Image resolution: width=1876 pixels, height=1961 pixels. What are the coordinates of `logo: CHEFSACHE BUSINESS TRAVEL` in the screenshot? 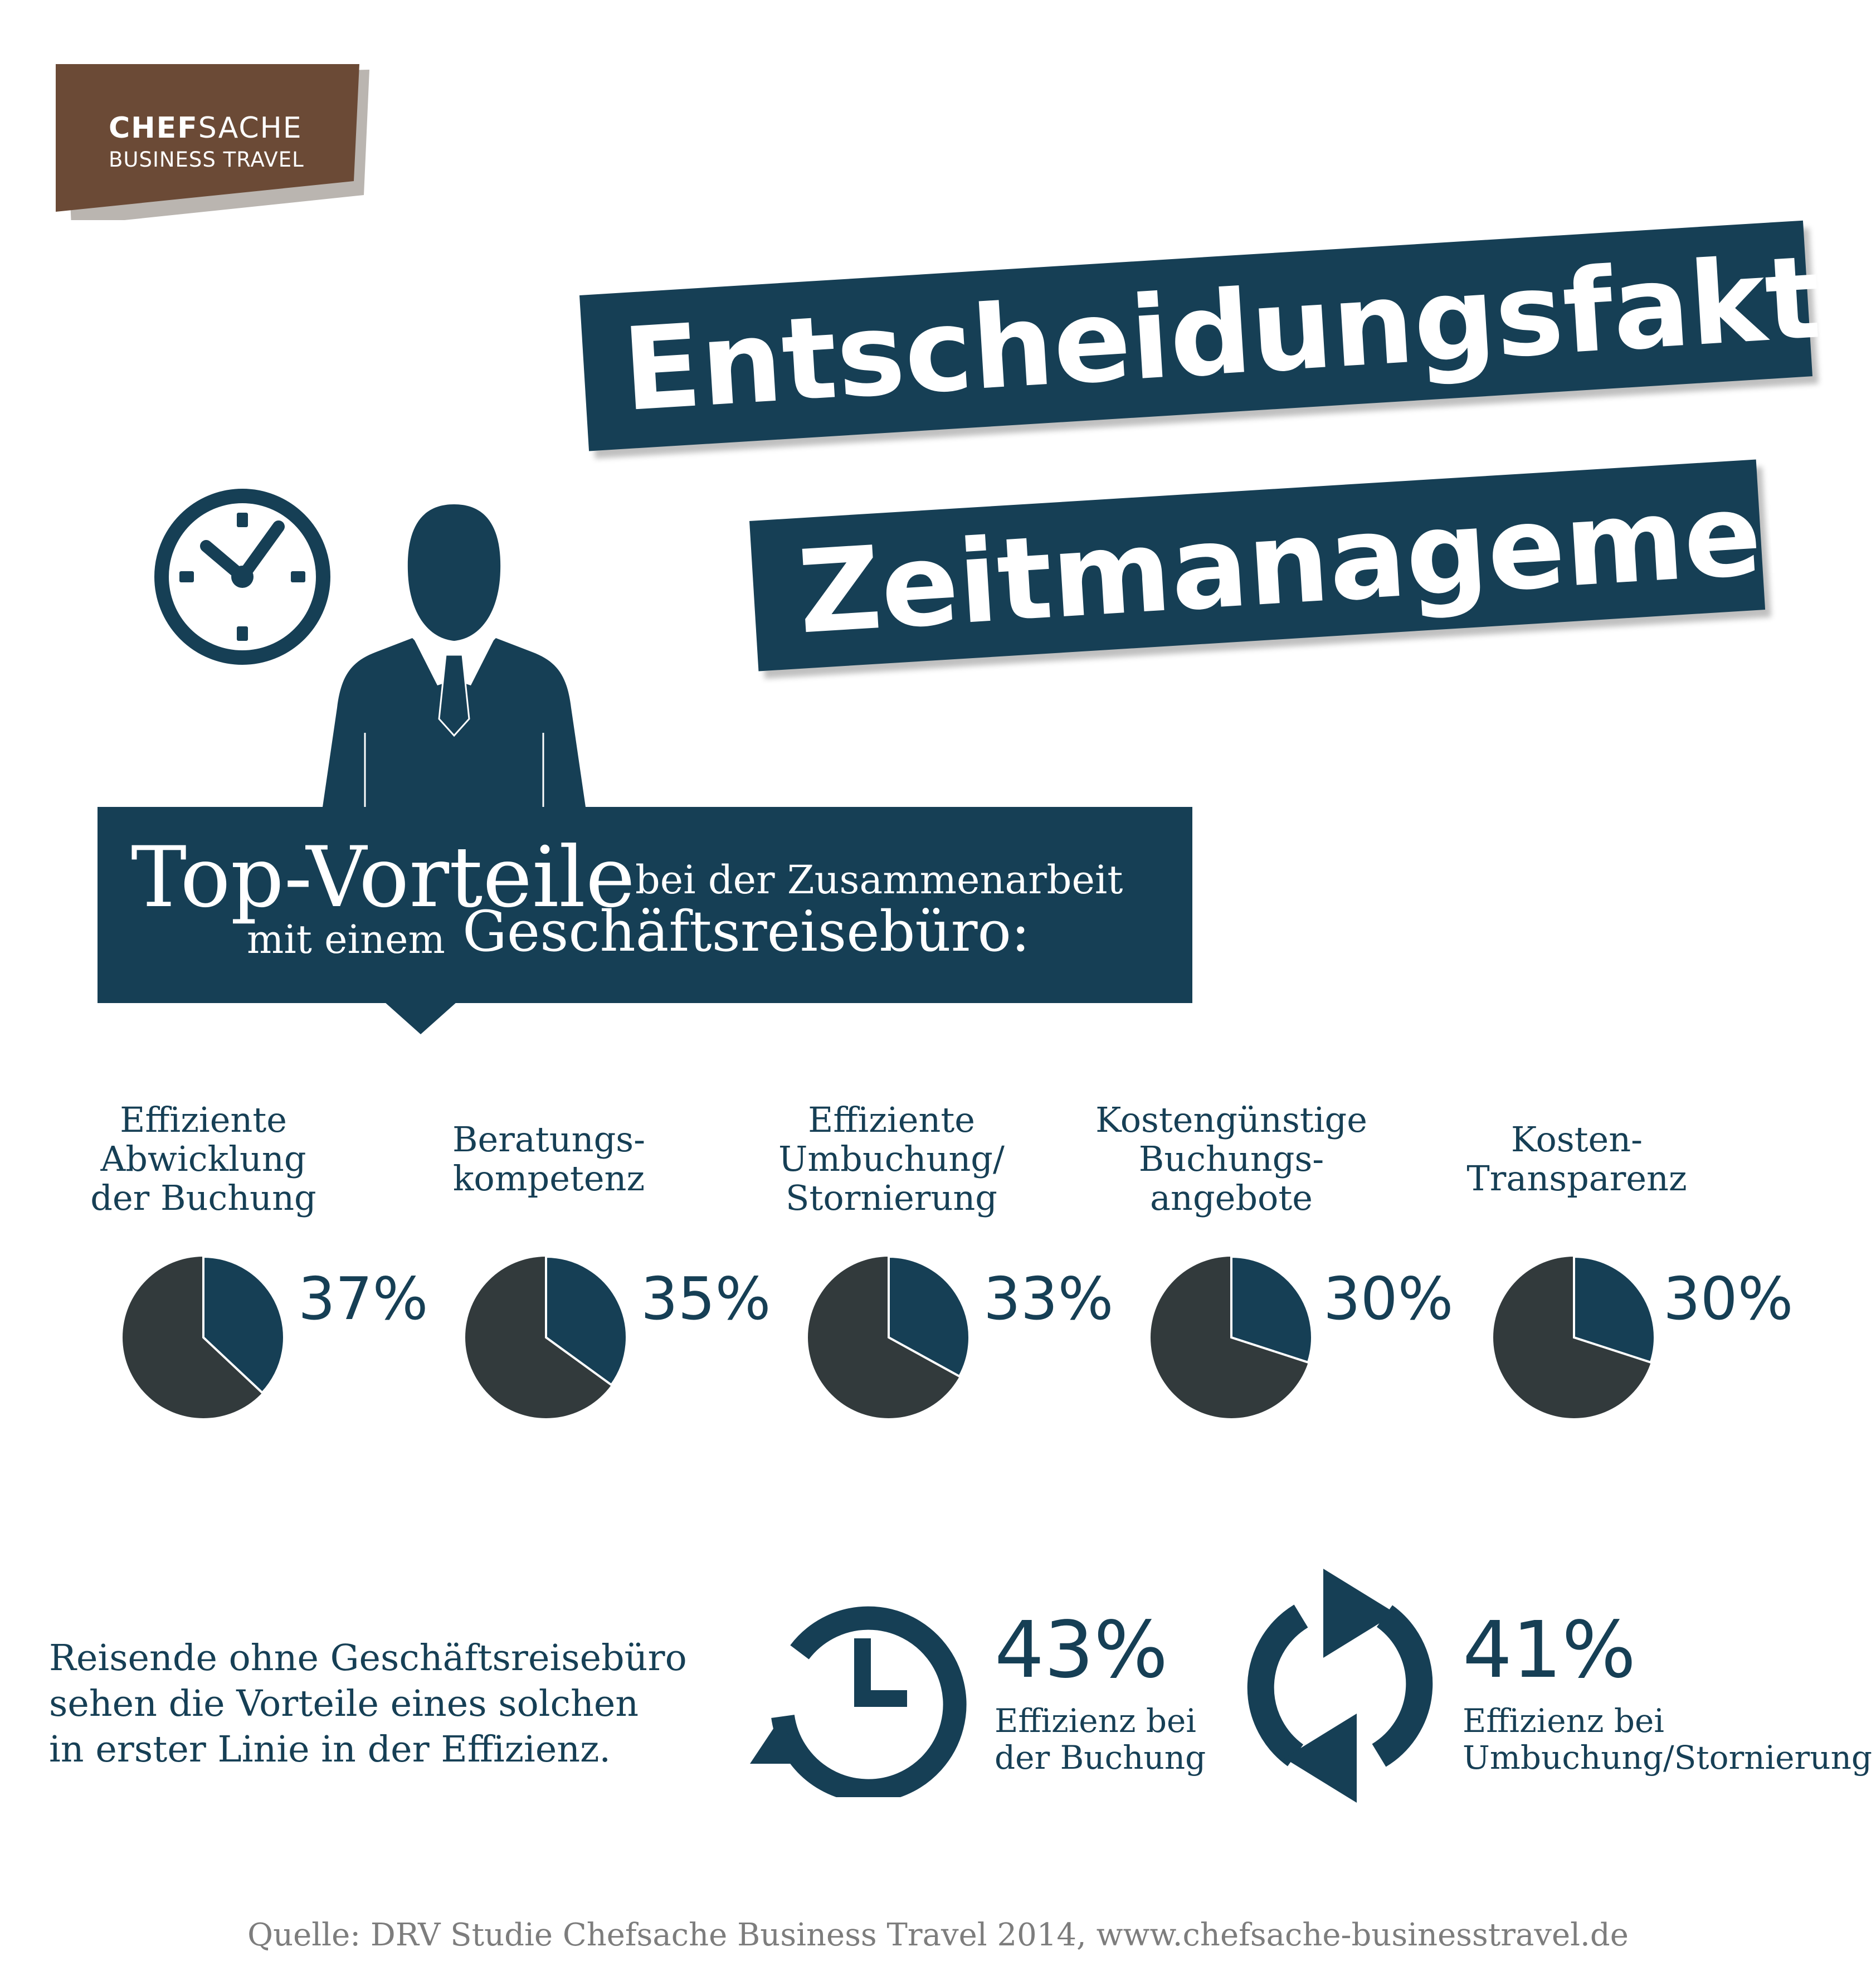 It's located at (214, 142).